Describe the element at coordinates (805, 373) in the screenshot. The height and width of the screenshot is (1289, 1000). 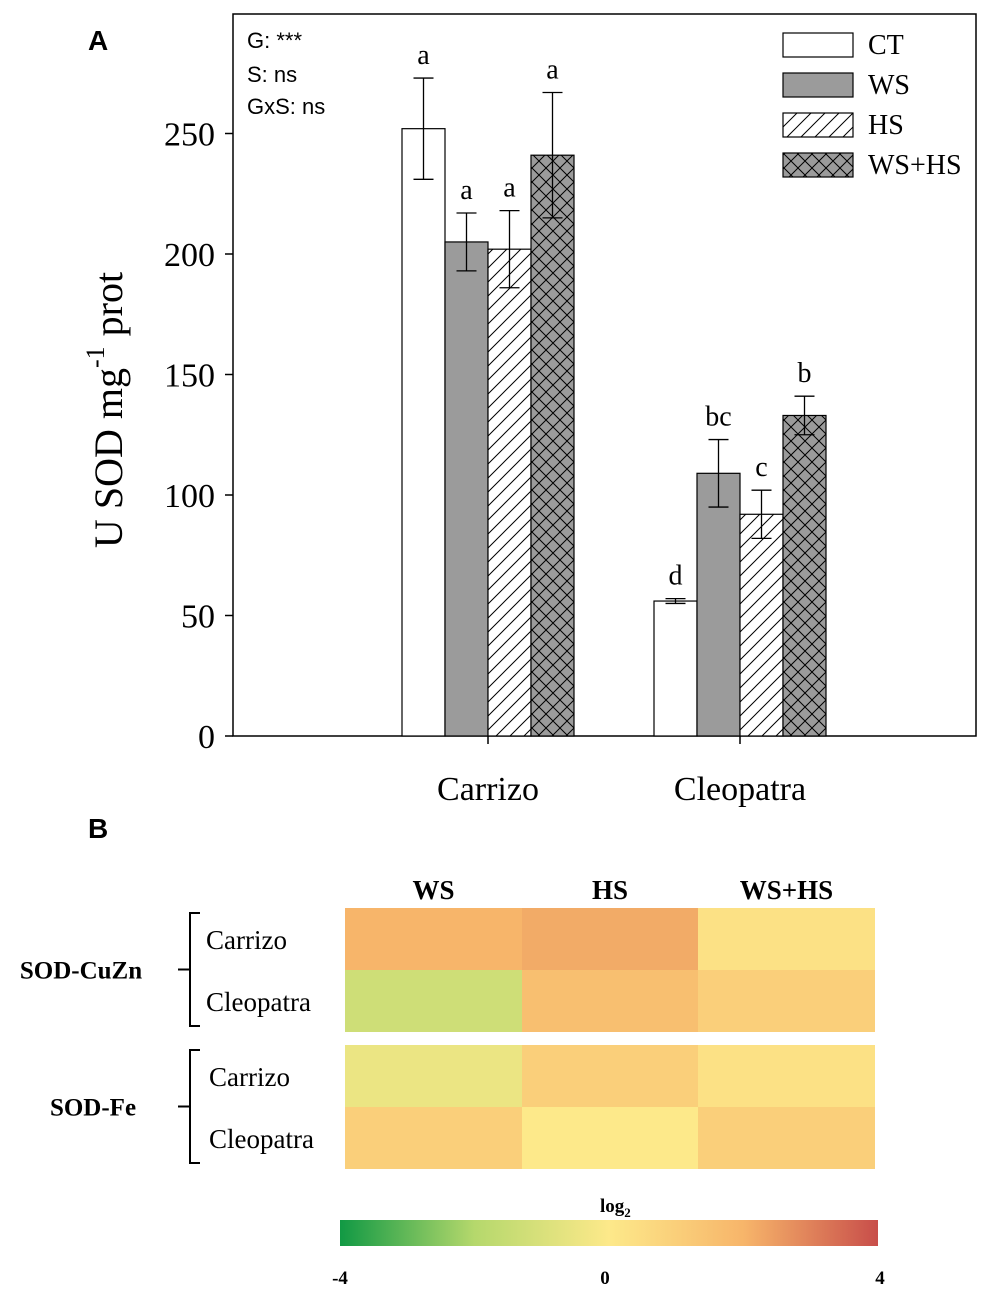
I see `significance-letter: b` at that location.